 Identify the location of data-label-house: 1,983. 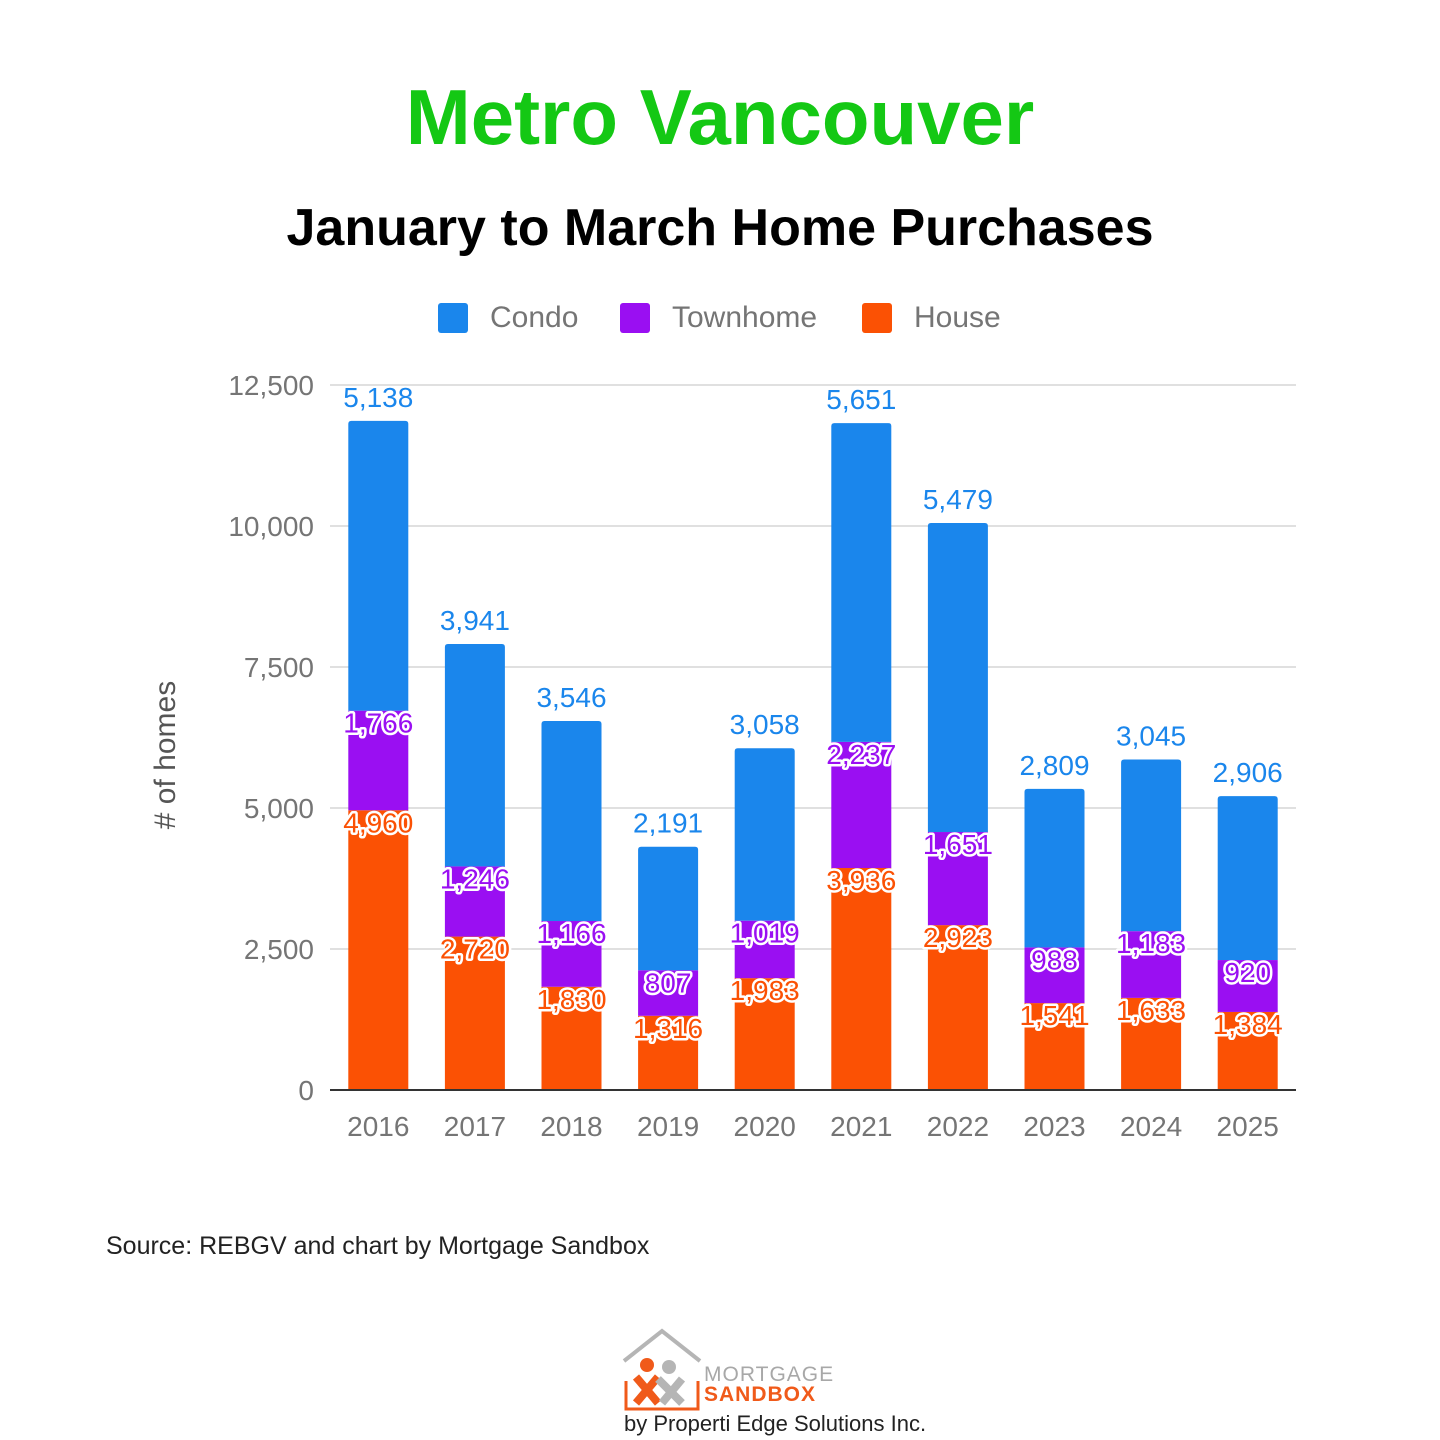
(765, 990).